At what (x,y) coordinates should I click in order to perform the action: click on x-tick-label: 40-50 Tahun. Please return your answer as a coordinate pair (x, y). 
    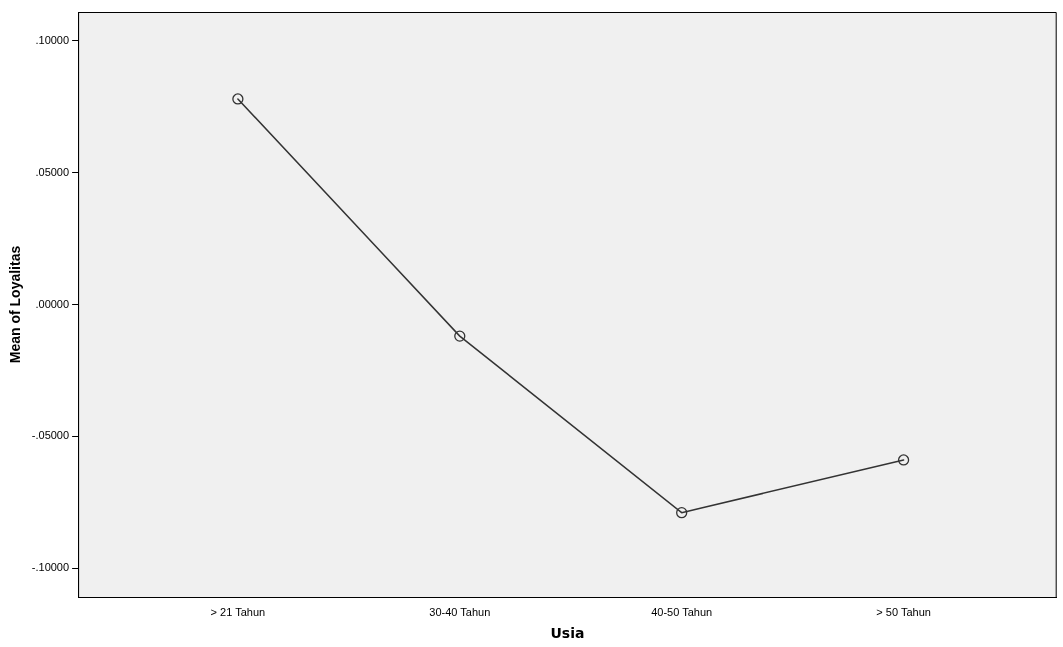
    Looking at the image, I should click on (682, 611).